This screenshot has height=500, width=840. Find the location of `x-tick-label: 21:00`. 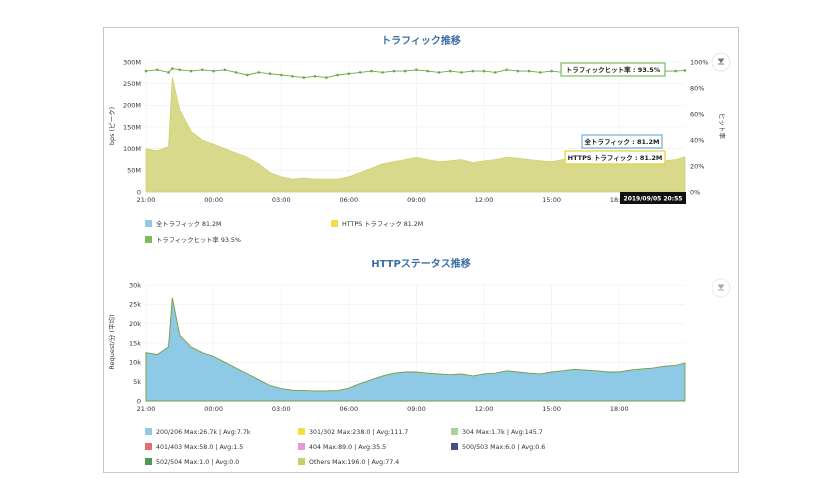

x-tick-label: 21:00 is located at coordinates (146, 409).